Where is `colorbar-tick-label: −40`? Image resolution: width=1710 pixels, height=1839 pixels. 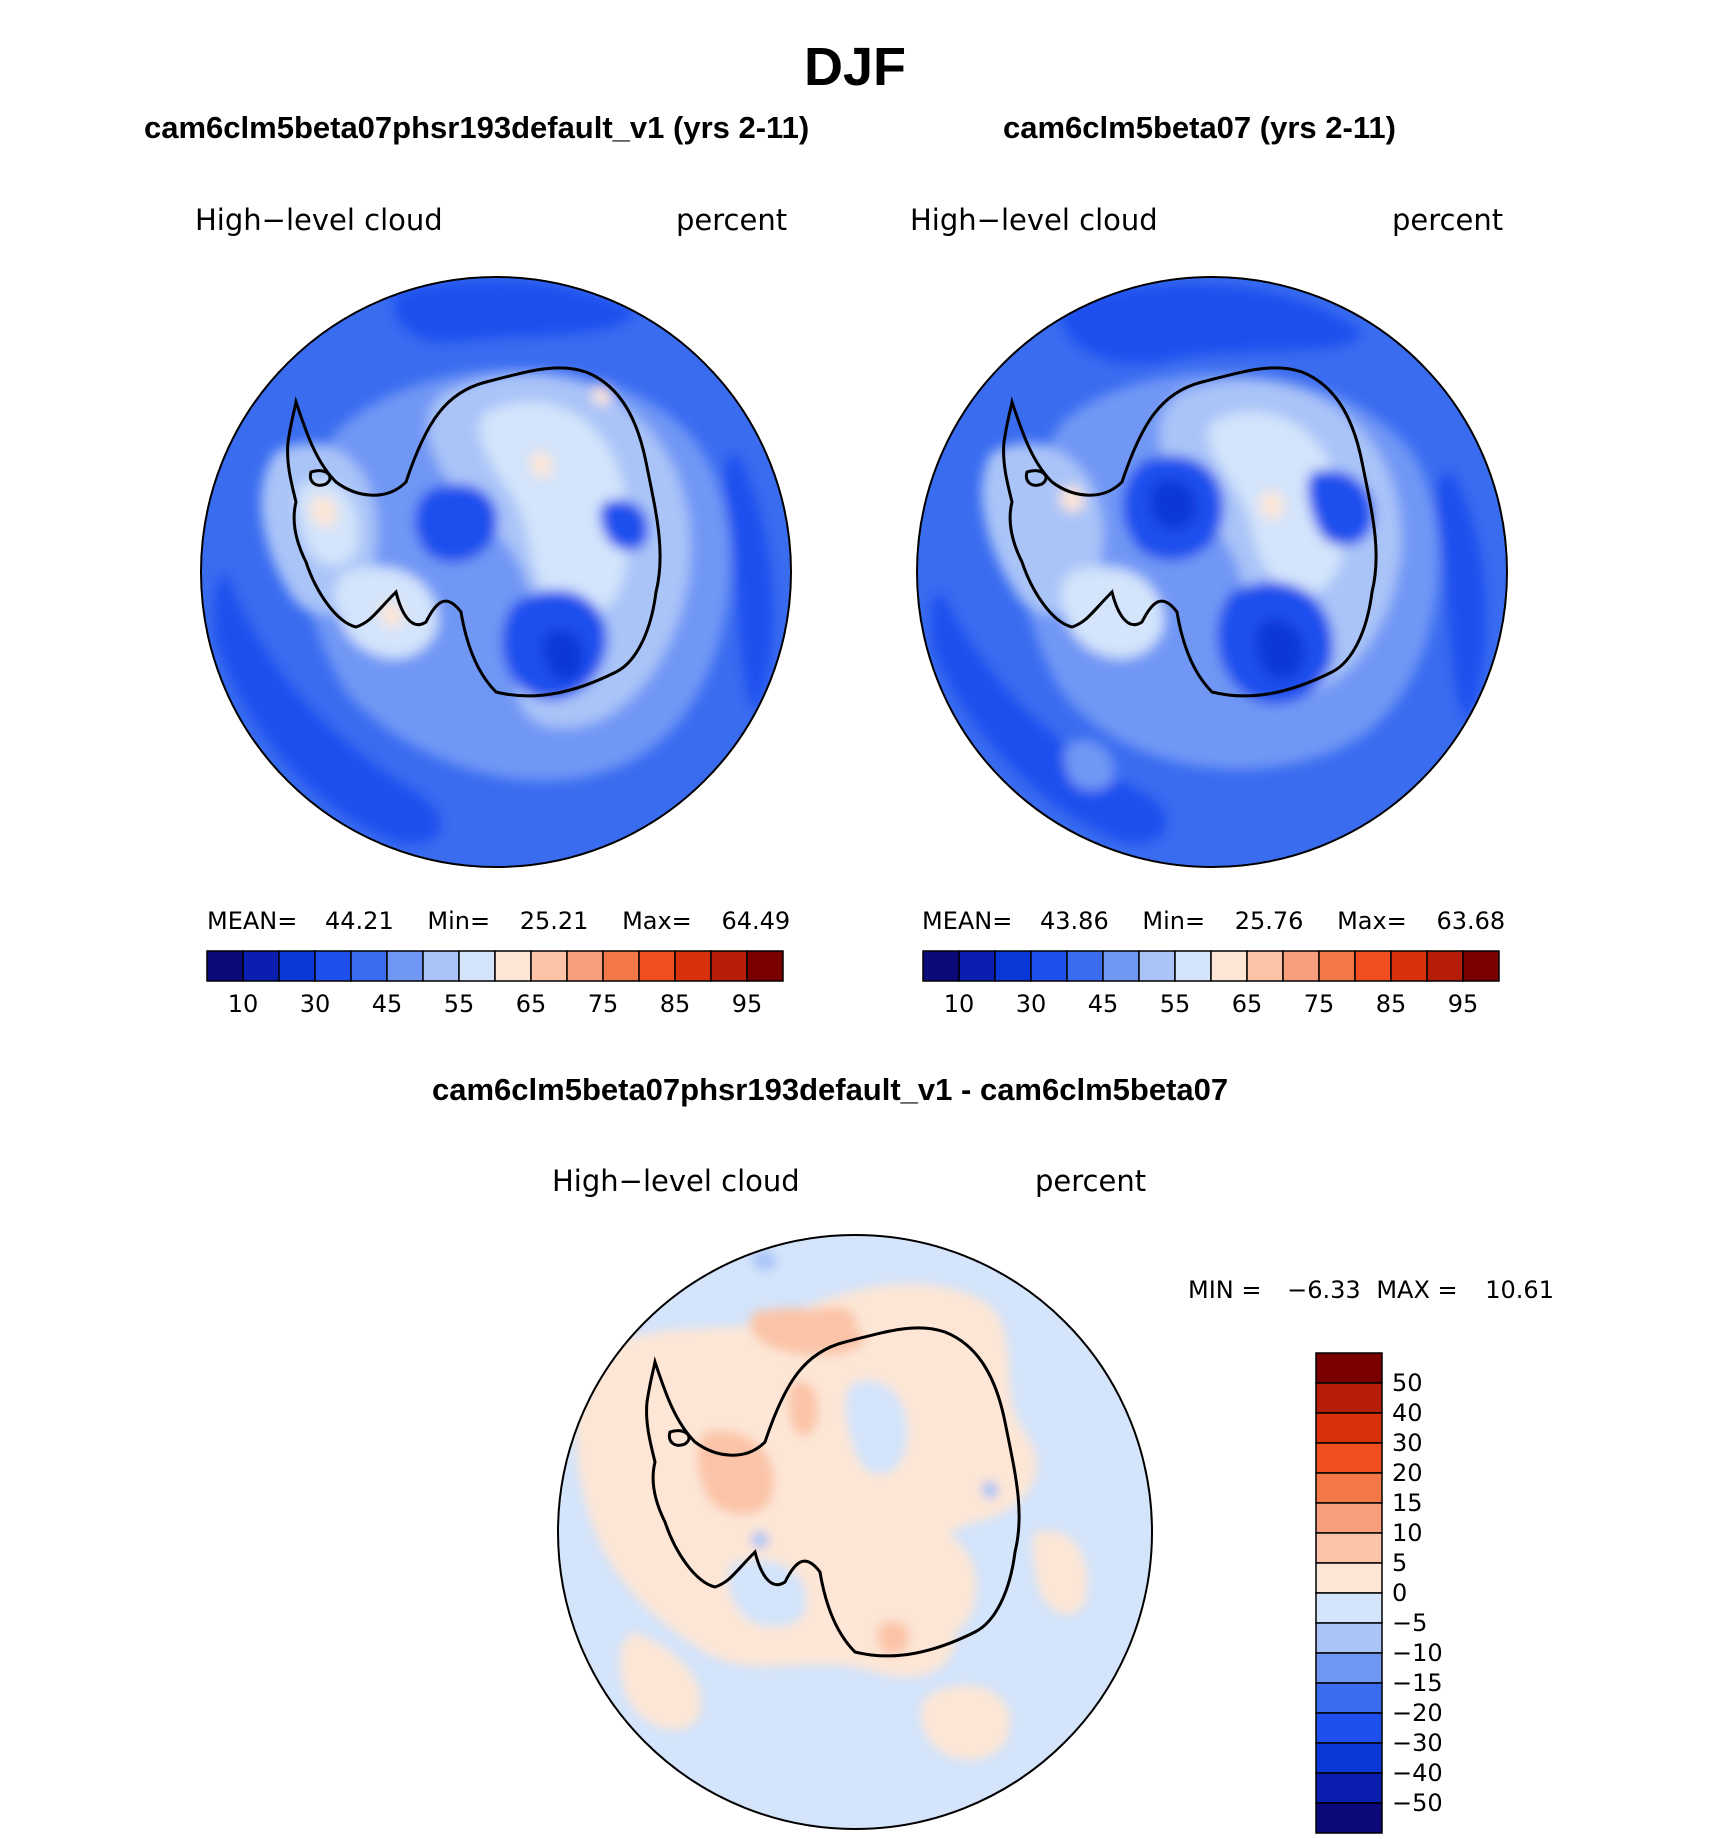
colorbar-tick-label: −40 is located at coordinates (1417, 1773).